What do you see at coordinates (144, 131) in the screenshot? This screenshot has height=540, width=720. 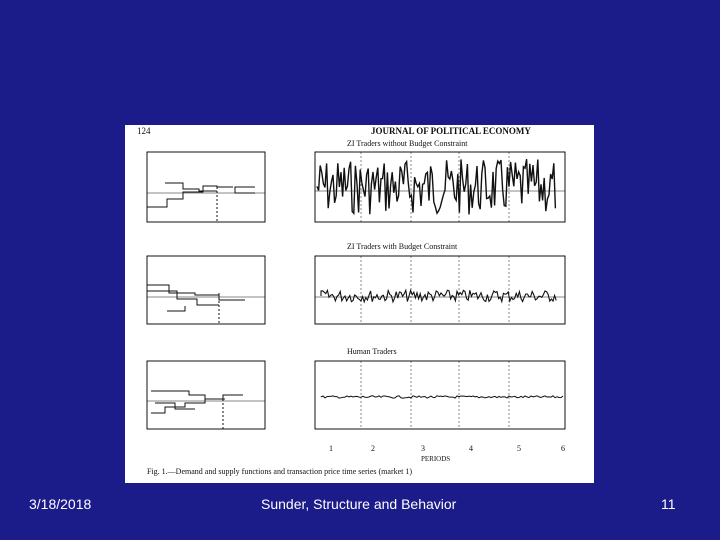 I see `page-label: 124` at bounding box center [144, 131].